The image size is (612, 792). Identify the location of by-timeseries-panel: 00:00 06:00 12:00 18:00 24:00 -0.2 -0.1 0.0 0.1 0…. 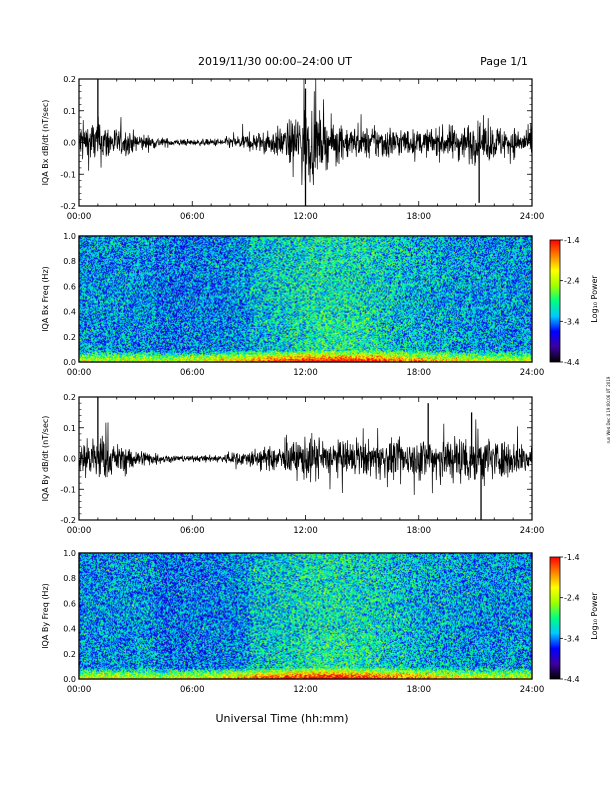
(292, 464).